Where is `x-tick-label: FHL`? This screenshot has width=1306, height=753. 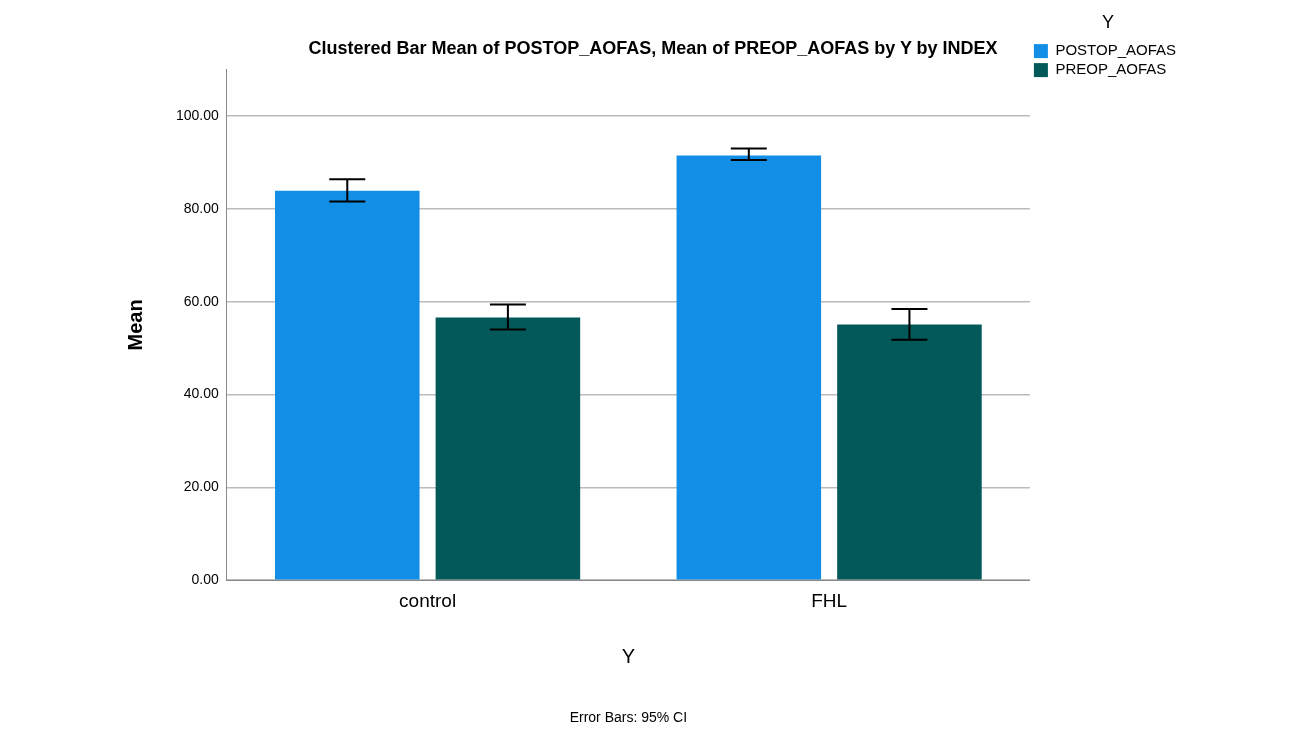
x-tick-label: FHL is located at coordinates (829, 600).